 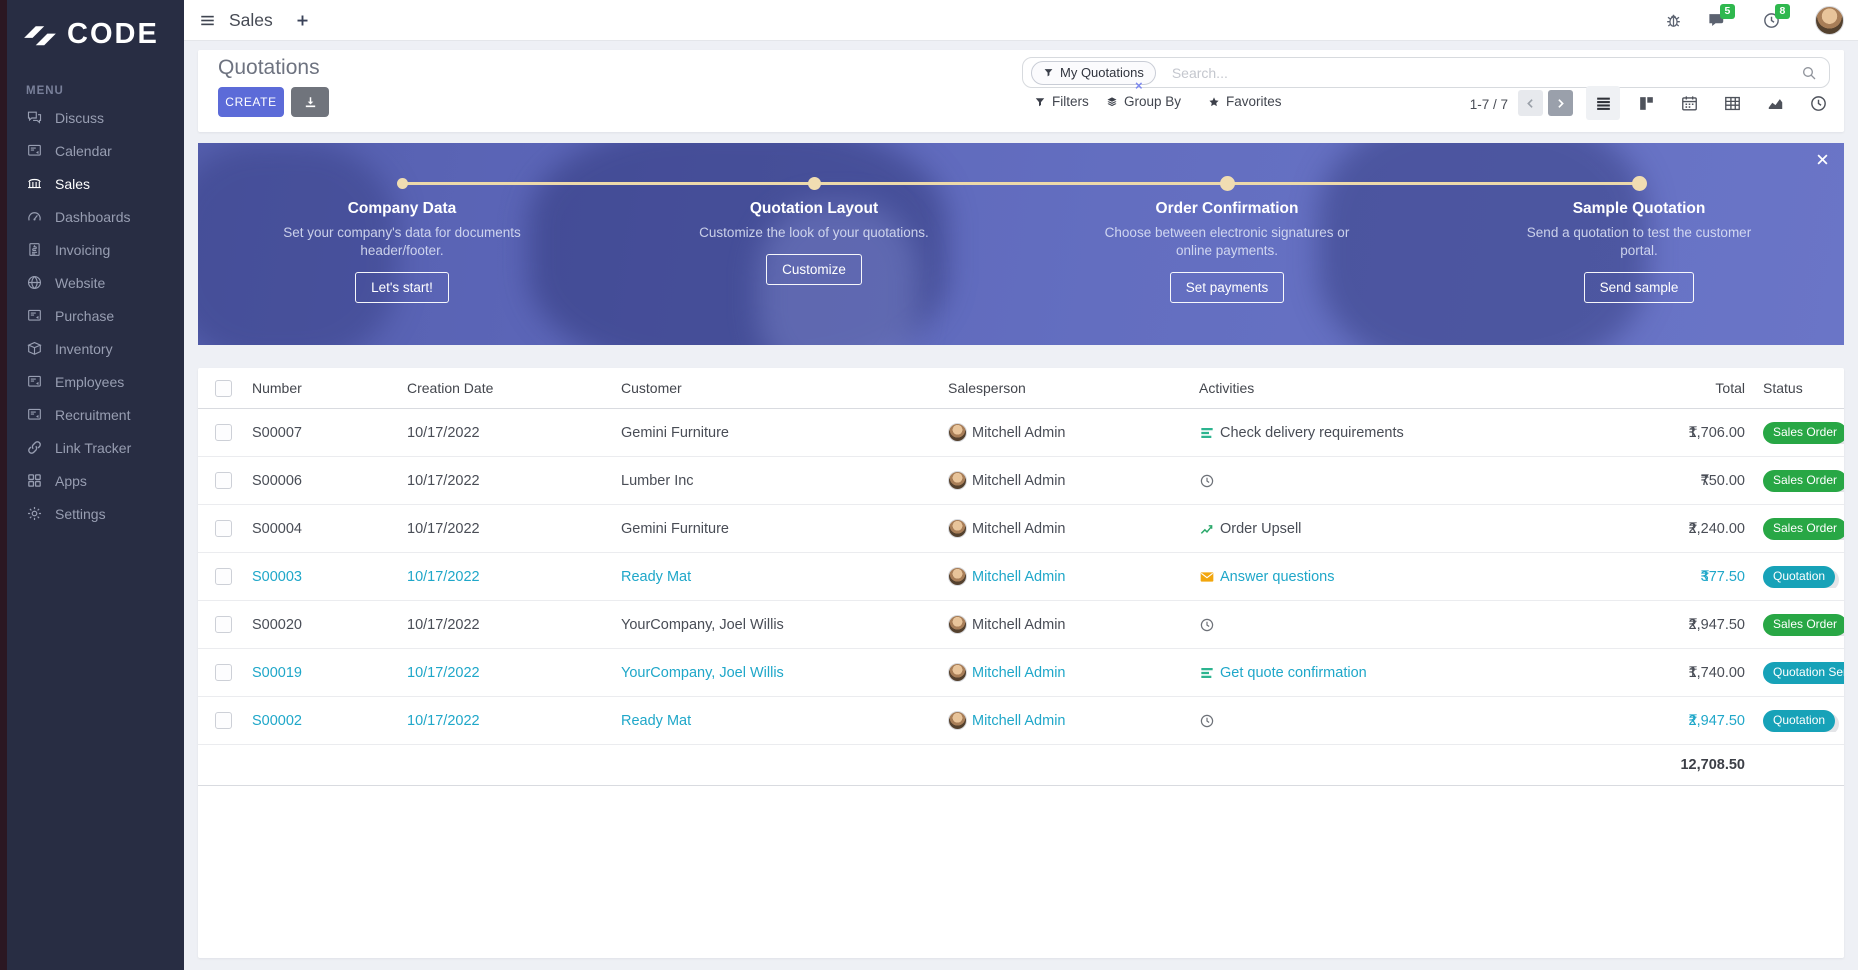 I want to click on pager-previous-button, so click(x=1530, y=103).